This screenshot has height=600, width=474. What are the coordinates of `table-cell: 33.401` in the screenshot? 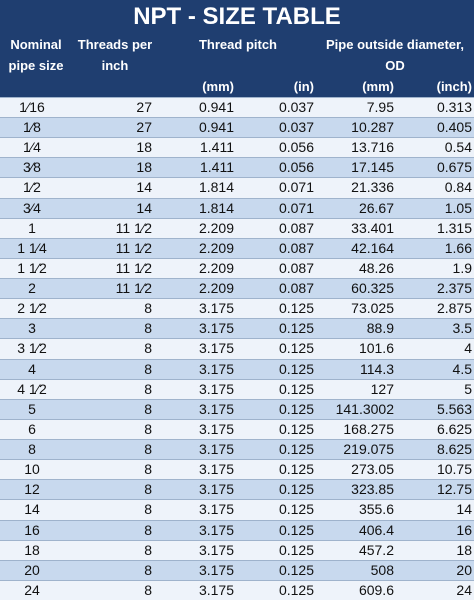 It's located at (372, 227).